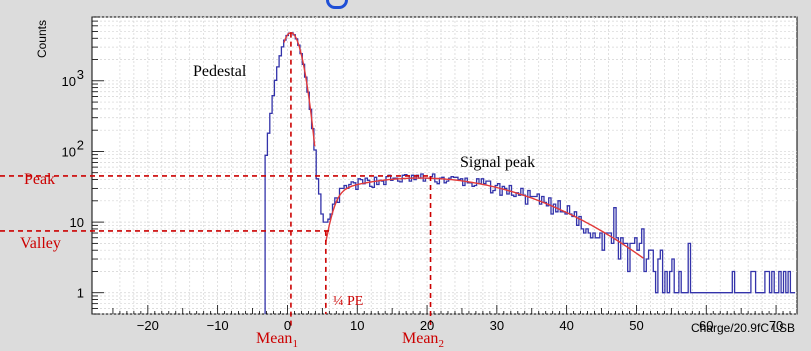  Describe the element at coordinates (80, 74) in the screenshot. I see `y-tick-exponent: 3` at that location.